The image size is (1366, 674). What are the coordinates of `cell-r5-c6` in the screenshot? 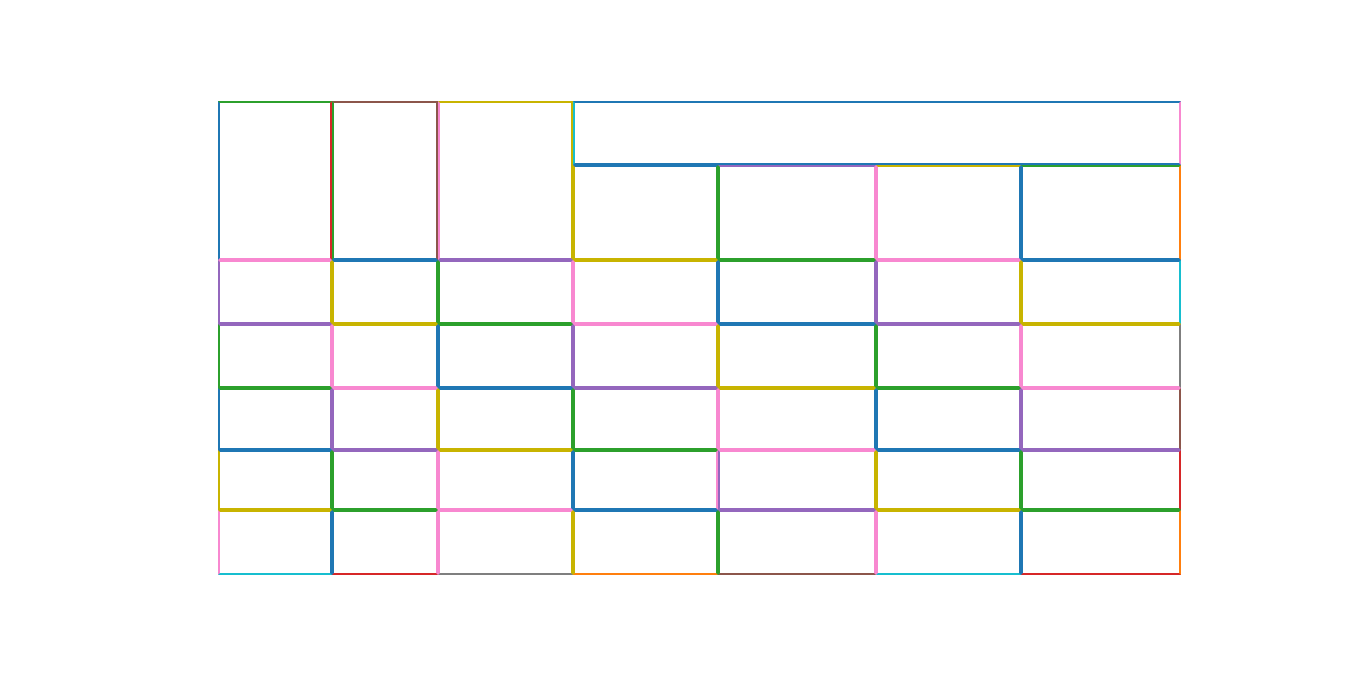 It's located at (1101, 480).